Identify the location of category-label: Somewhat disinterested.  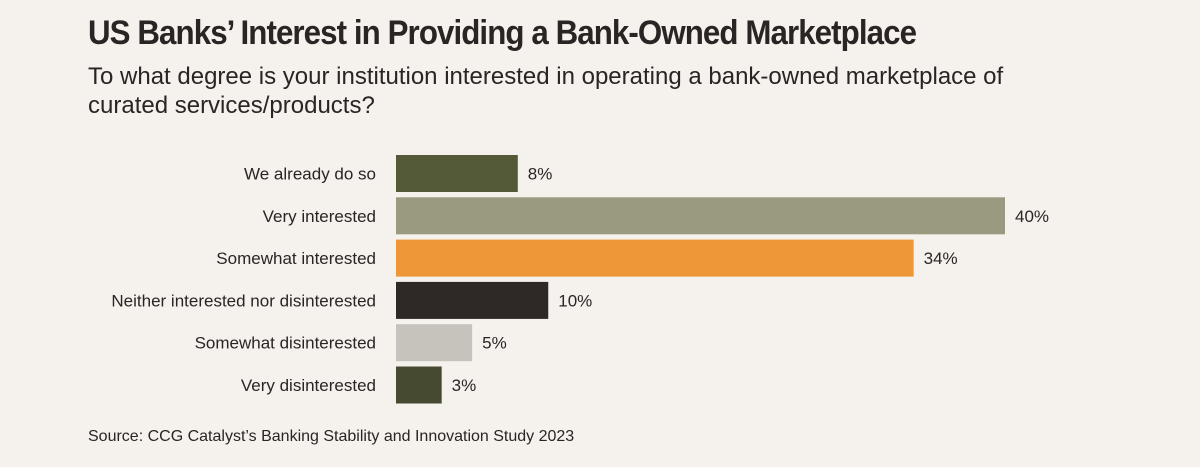
(285, 343).